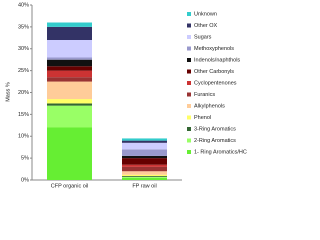 This screenshot has height=240, width=320. Describe the element at coordinates (214, 72) in the screenshot. I see `legend-label: Other Carbonyls` at that location.